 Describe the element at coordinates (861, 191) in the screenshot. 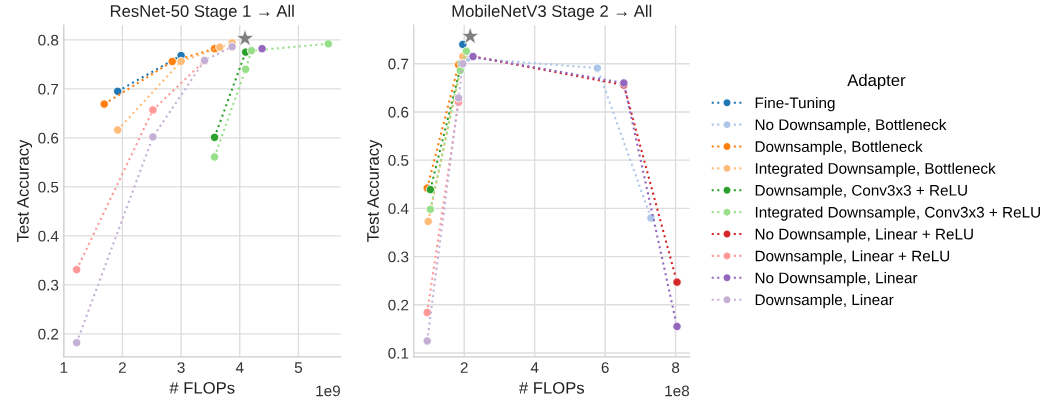

I see `legend-label: Downsample, Conv3x3 + ReLU` at that location.